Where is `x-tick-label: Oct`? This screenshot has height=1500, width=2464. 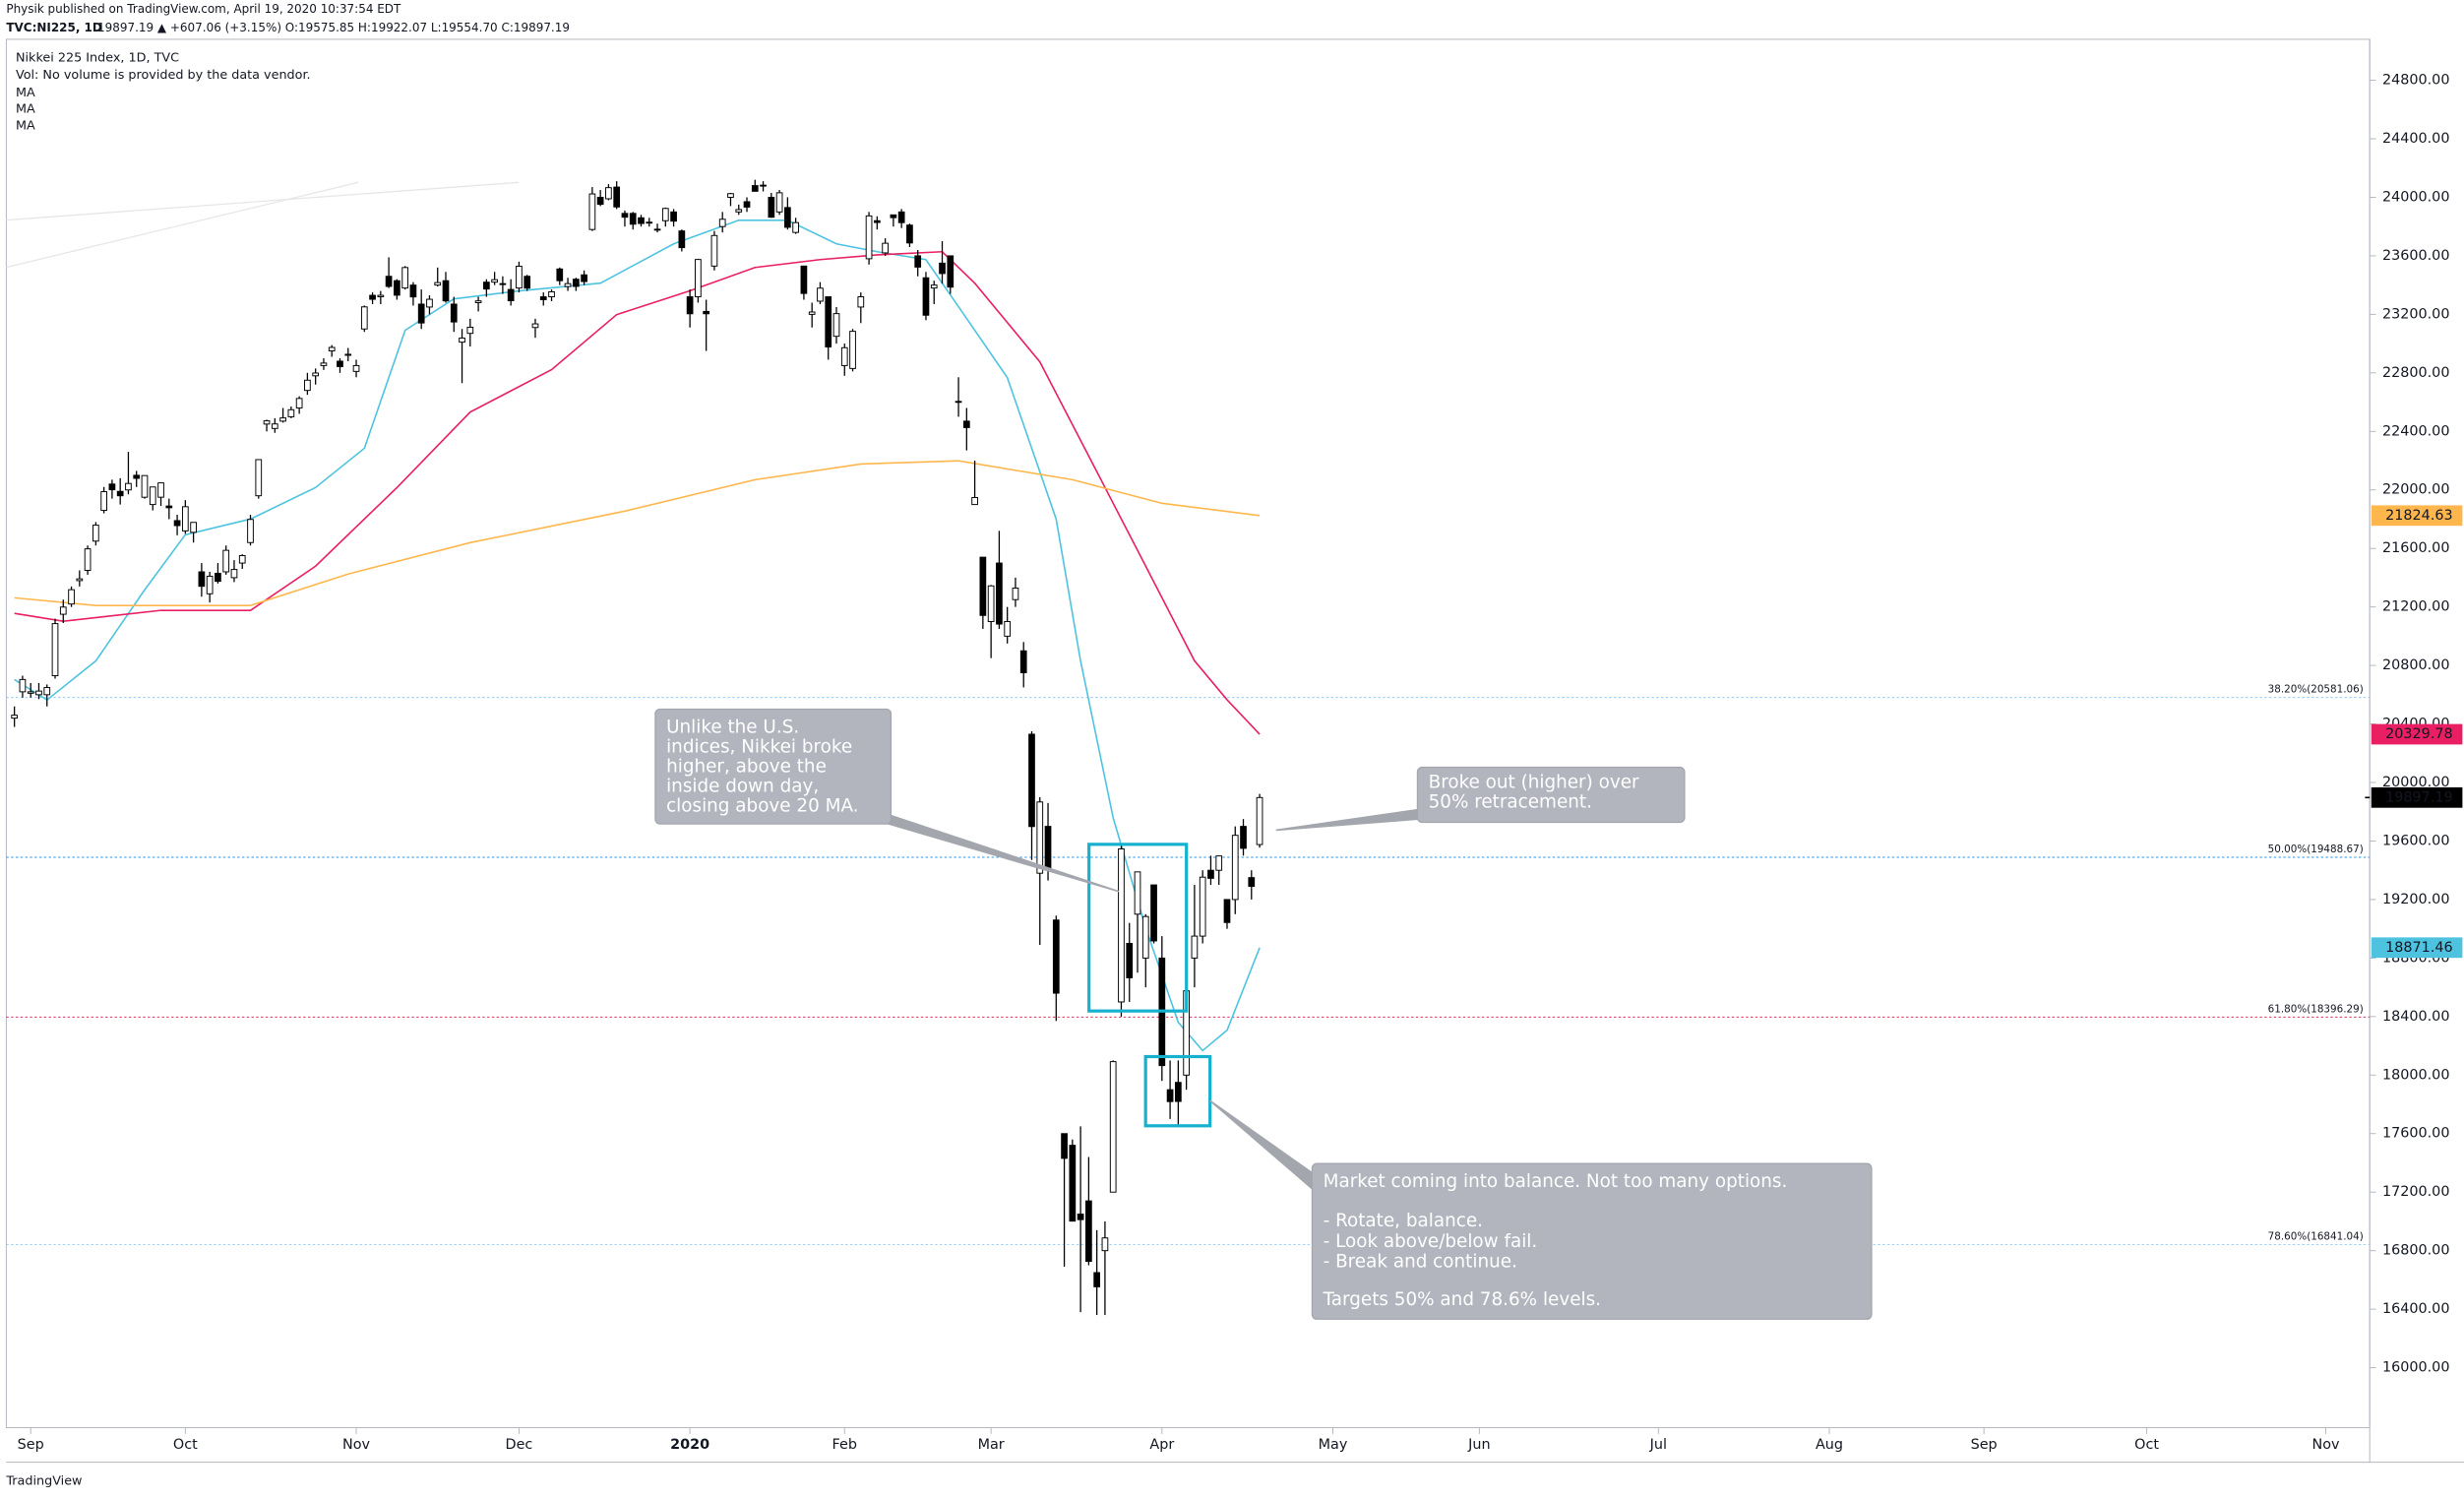
x-tick-label: Oct is located at coordinates (185, 1445).